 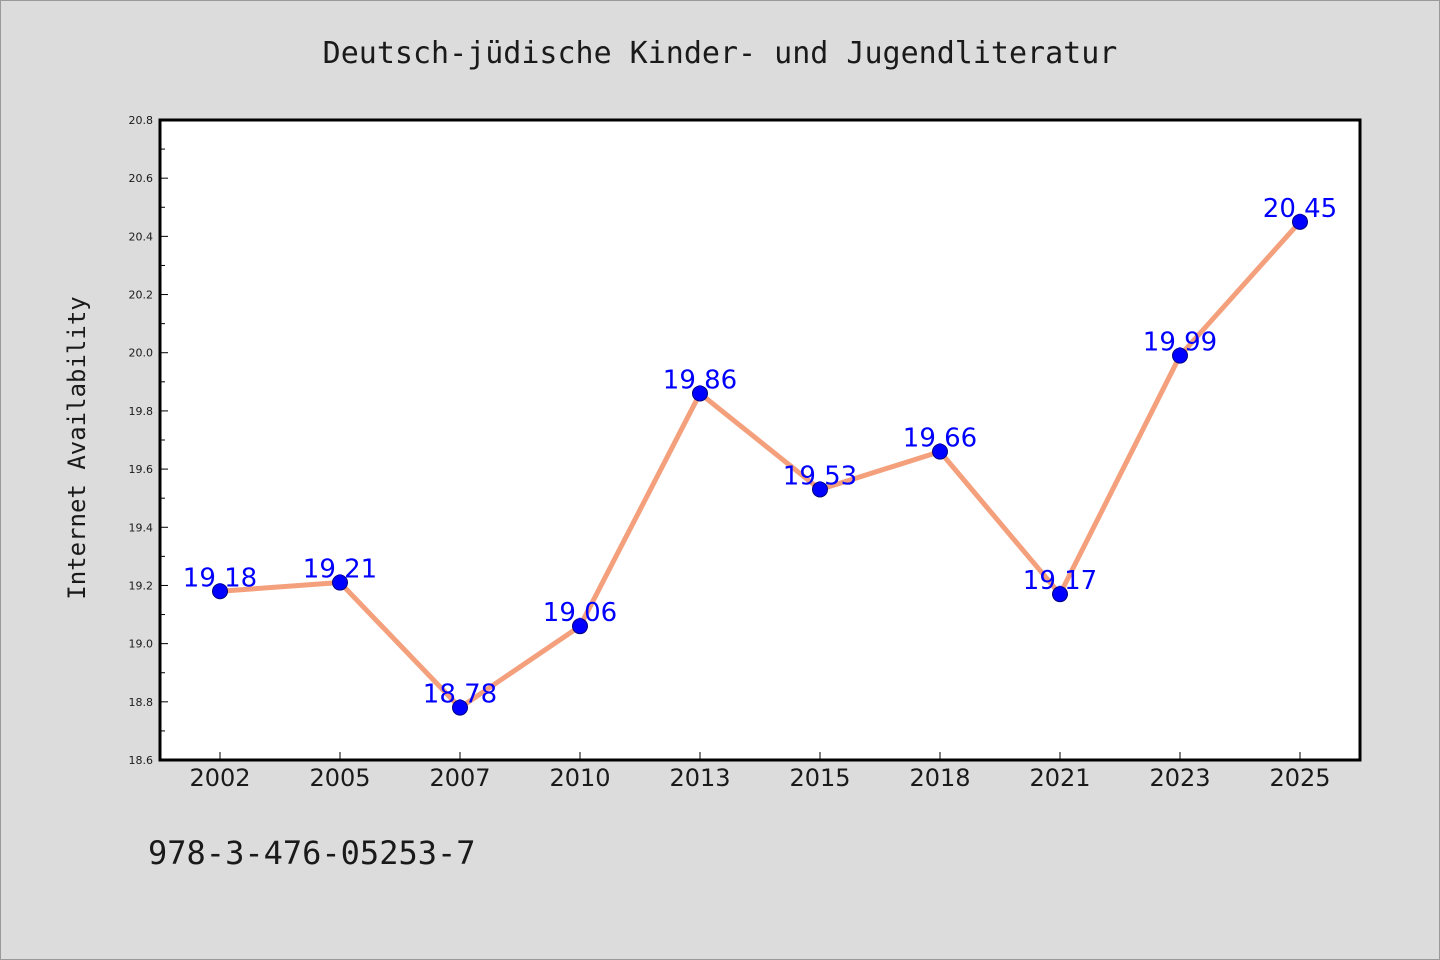 I want to click on y-tick-label: 20.6, so click(x=141, y=178).